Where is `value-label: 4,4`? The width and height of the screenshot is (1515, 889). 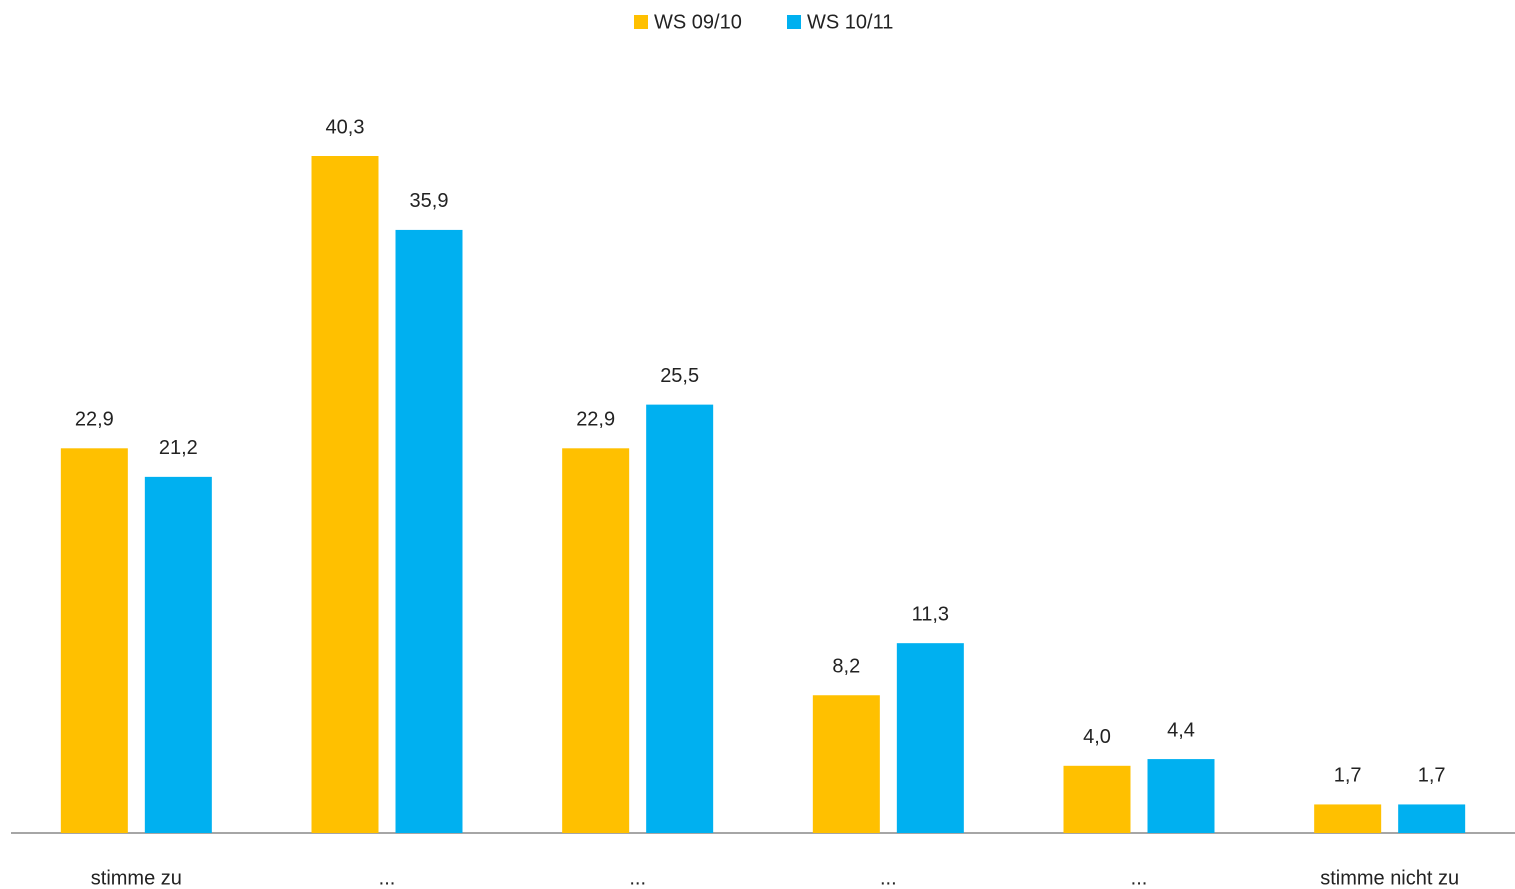 value-label: 4,4 is located at coordinates (1181, 730).